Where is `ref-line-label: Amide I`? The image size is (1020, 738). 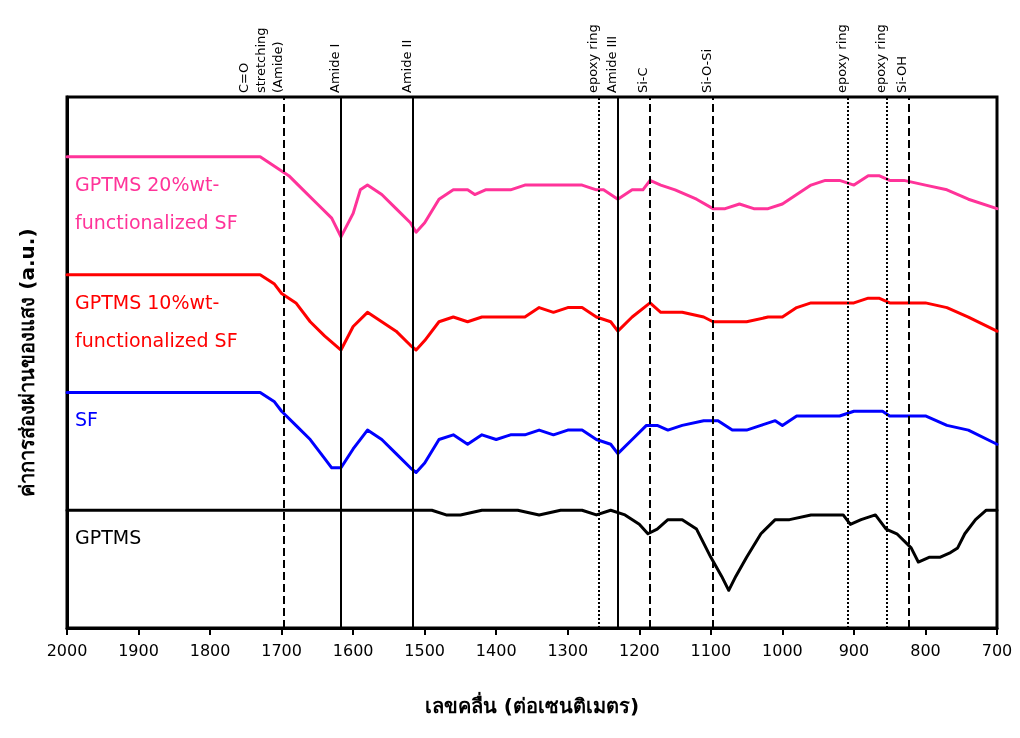
ref-line-label: Amide I is located at coordinates (334, 68).